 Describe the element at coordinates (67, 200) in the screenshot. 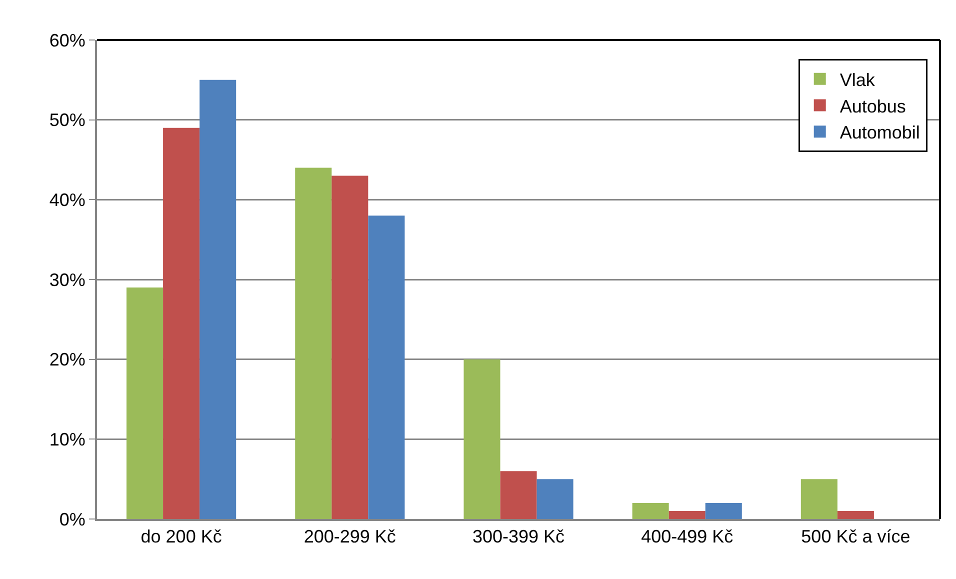

I see `y-tick-label: 40%` at that location.